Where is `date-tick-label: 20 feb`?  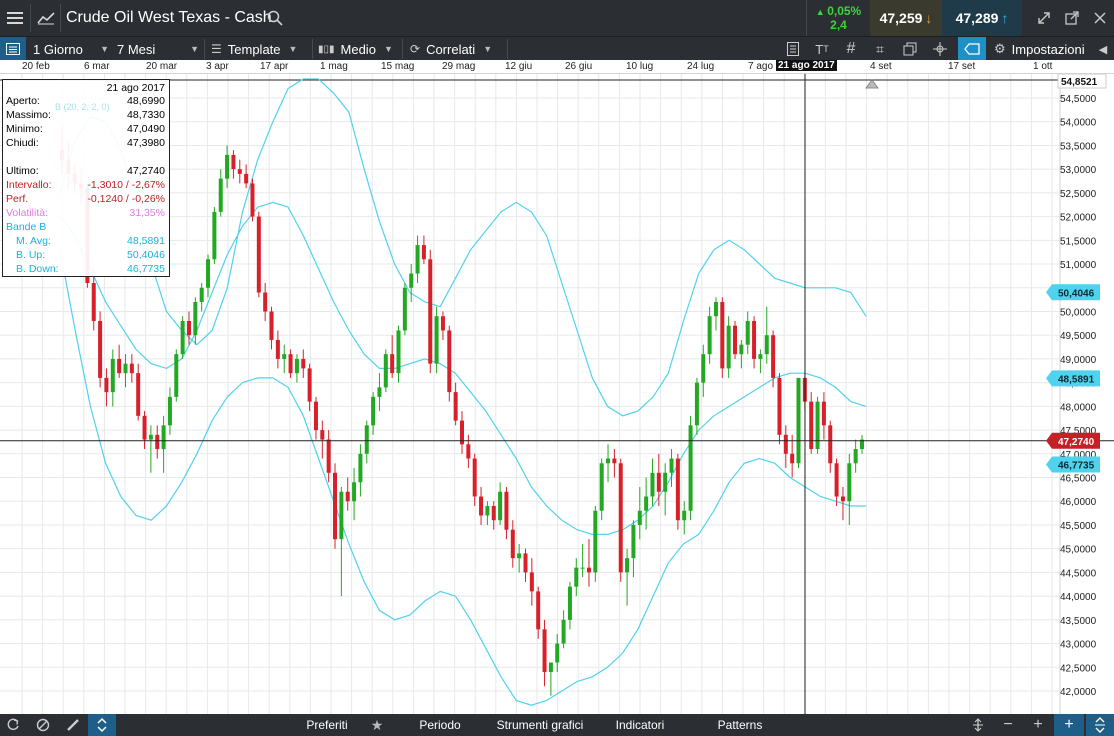 date-tick-label: 20 feb is located at coordinates (36, 66).